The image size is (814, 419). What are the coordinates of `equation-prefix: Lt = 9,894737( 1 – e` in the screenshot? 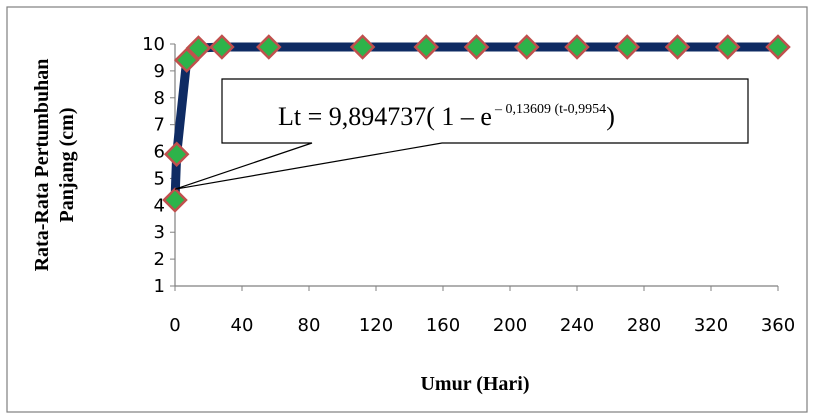 It's located at (385, 116).